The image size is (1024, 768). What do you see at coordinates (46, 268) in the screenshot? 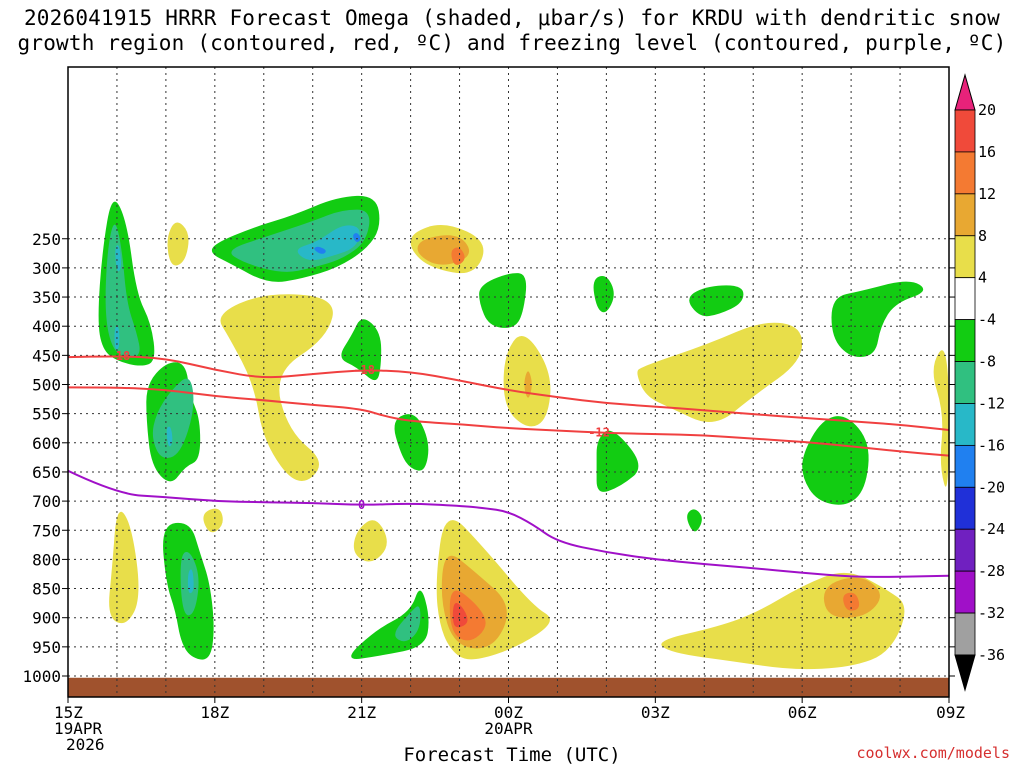
I see `y-tick-label-300: 300` at bounding box center [46, 268].